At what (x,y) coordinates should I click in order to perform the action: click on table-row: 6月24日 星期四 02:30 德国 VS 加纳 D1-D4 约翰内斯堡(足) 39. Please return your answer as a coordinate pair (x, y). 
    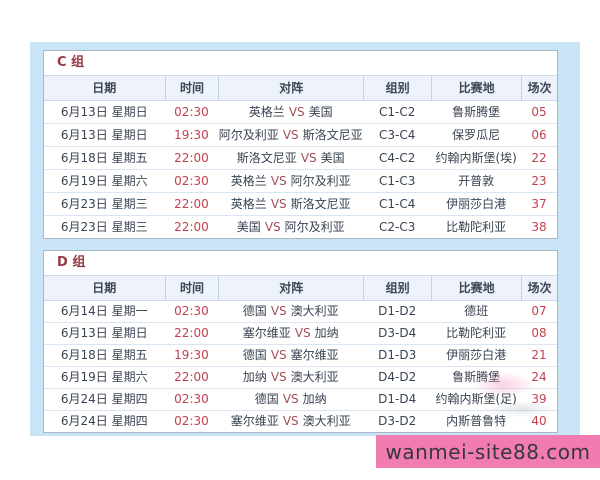
    Looking at the image, I should click on (300, 400).